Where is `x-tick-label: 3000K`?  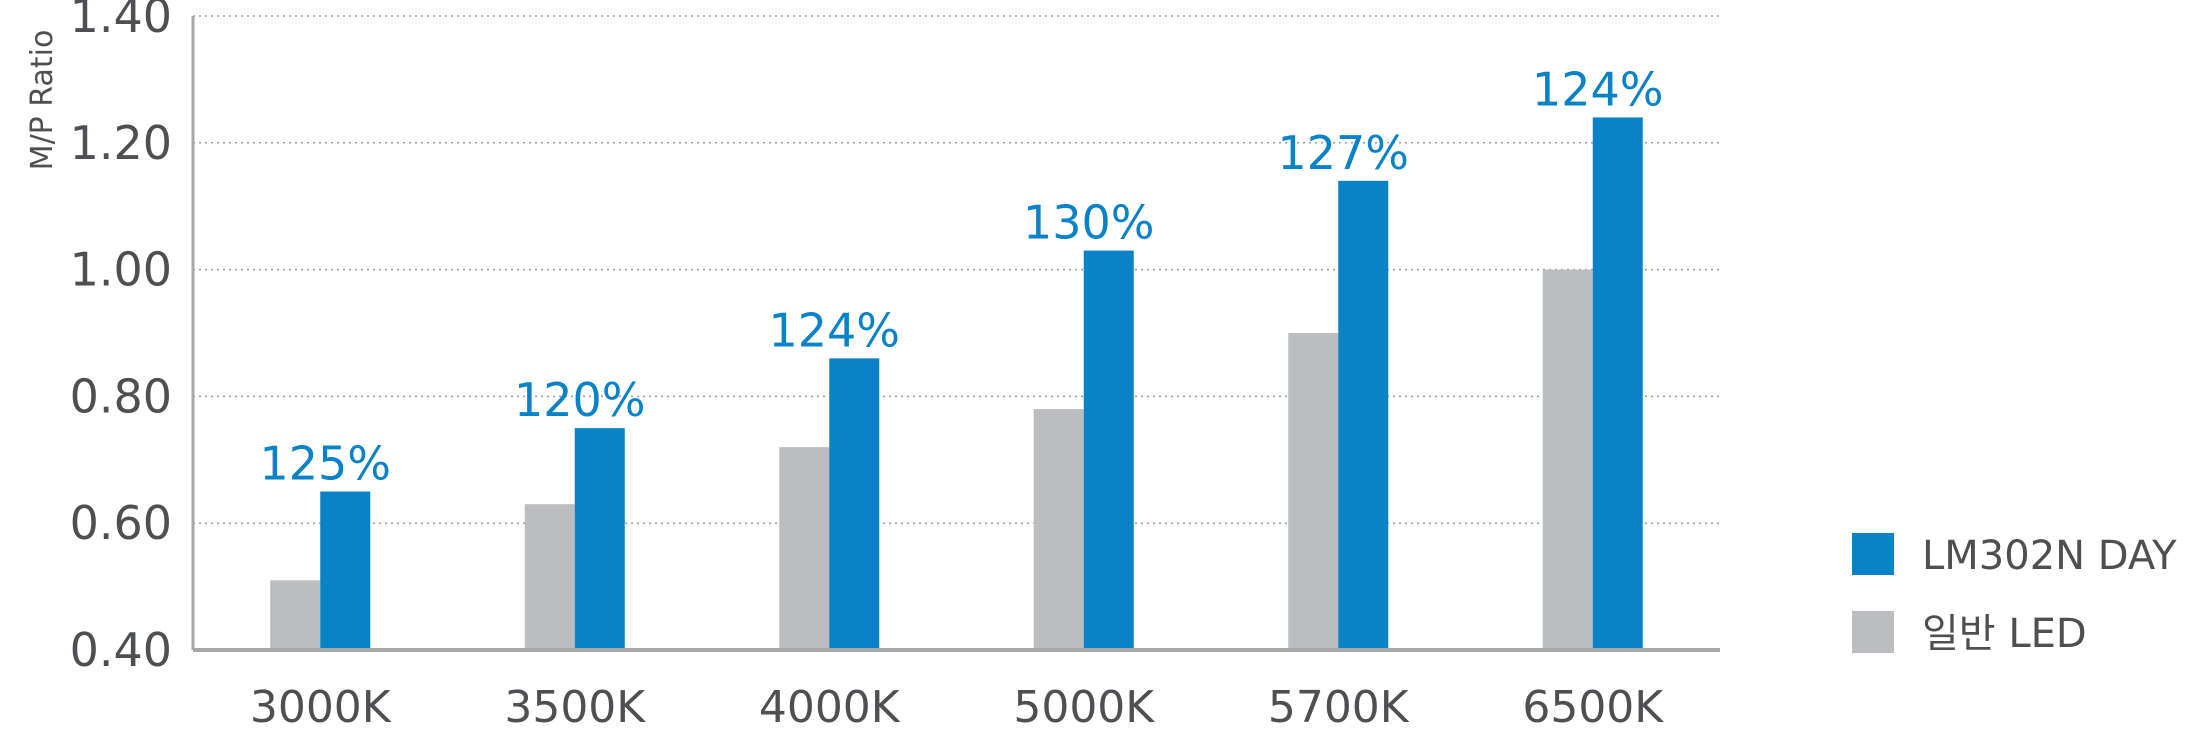 x-tick-label: 3000K is located at coordinates (321, 707).